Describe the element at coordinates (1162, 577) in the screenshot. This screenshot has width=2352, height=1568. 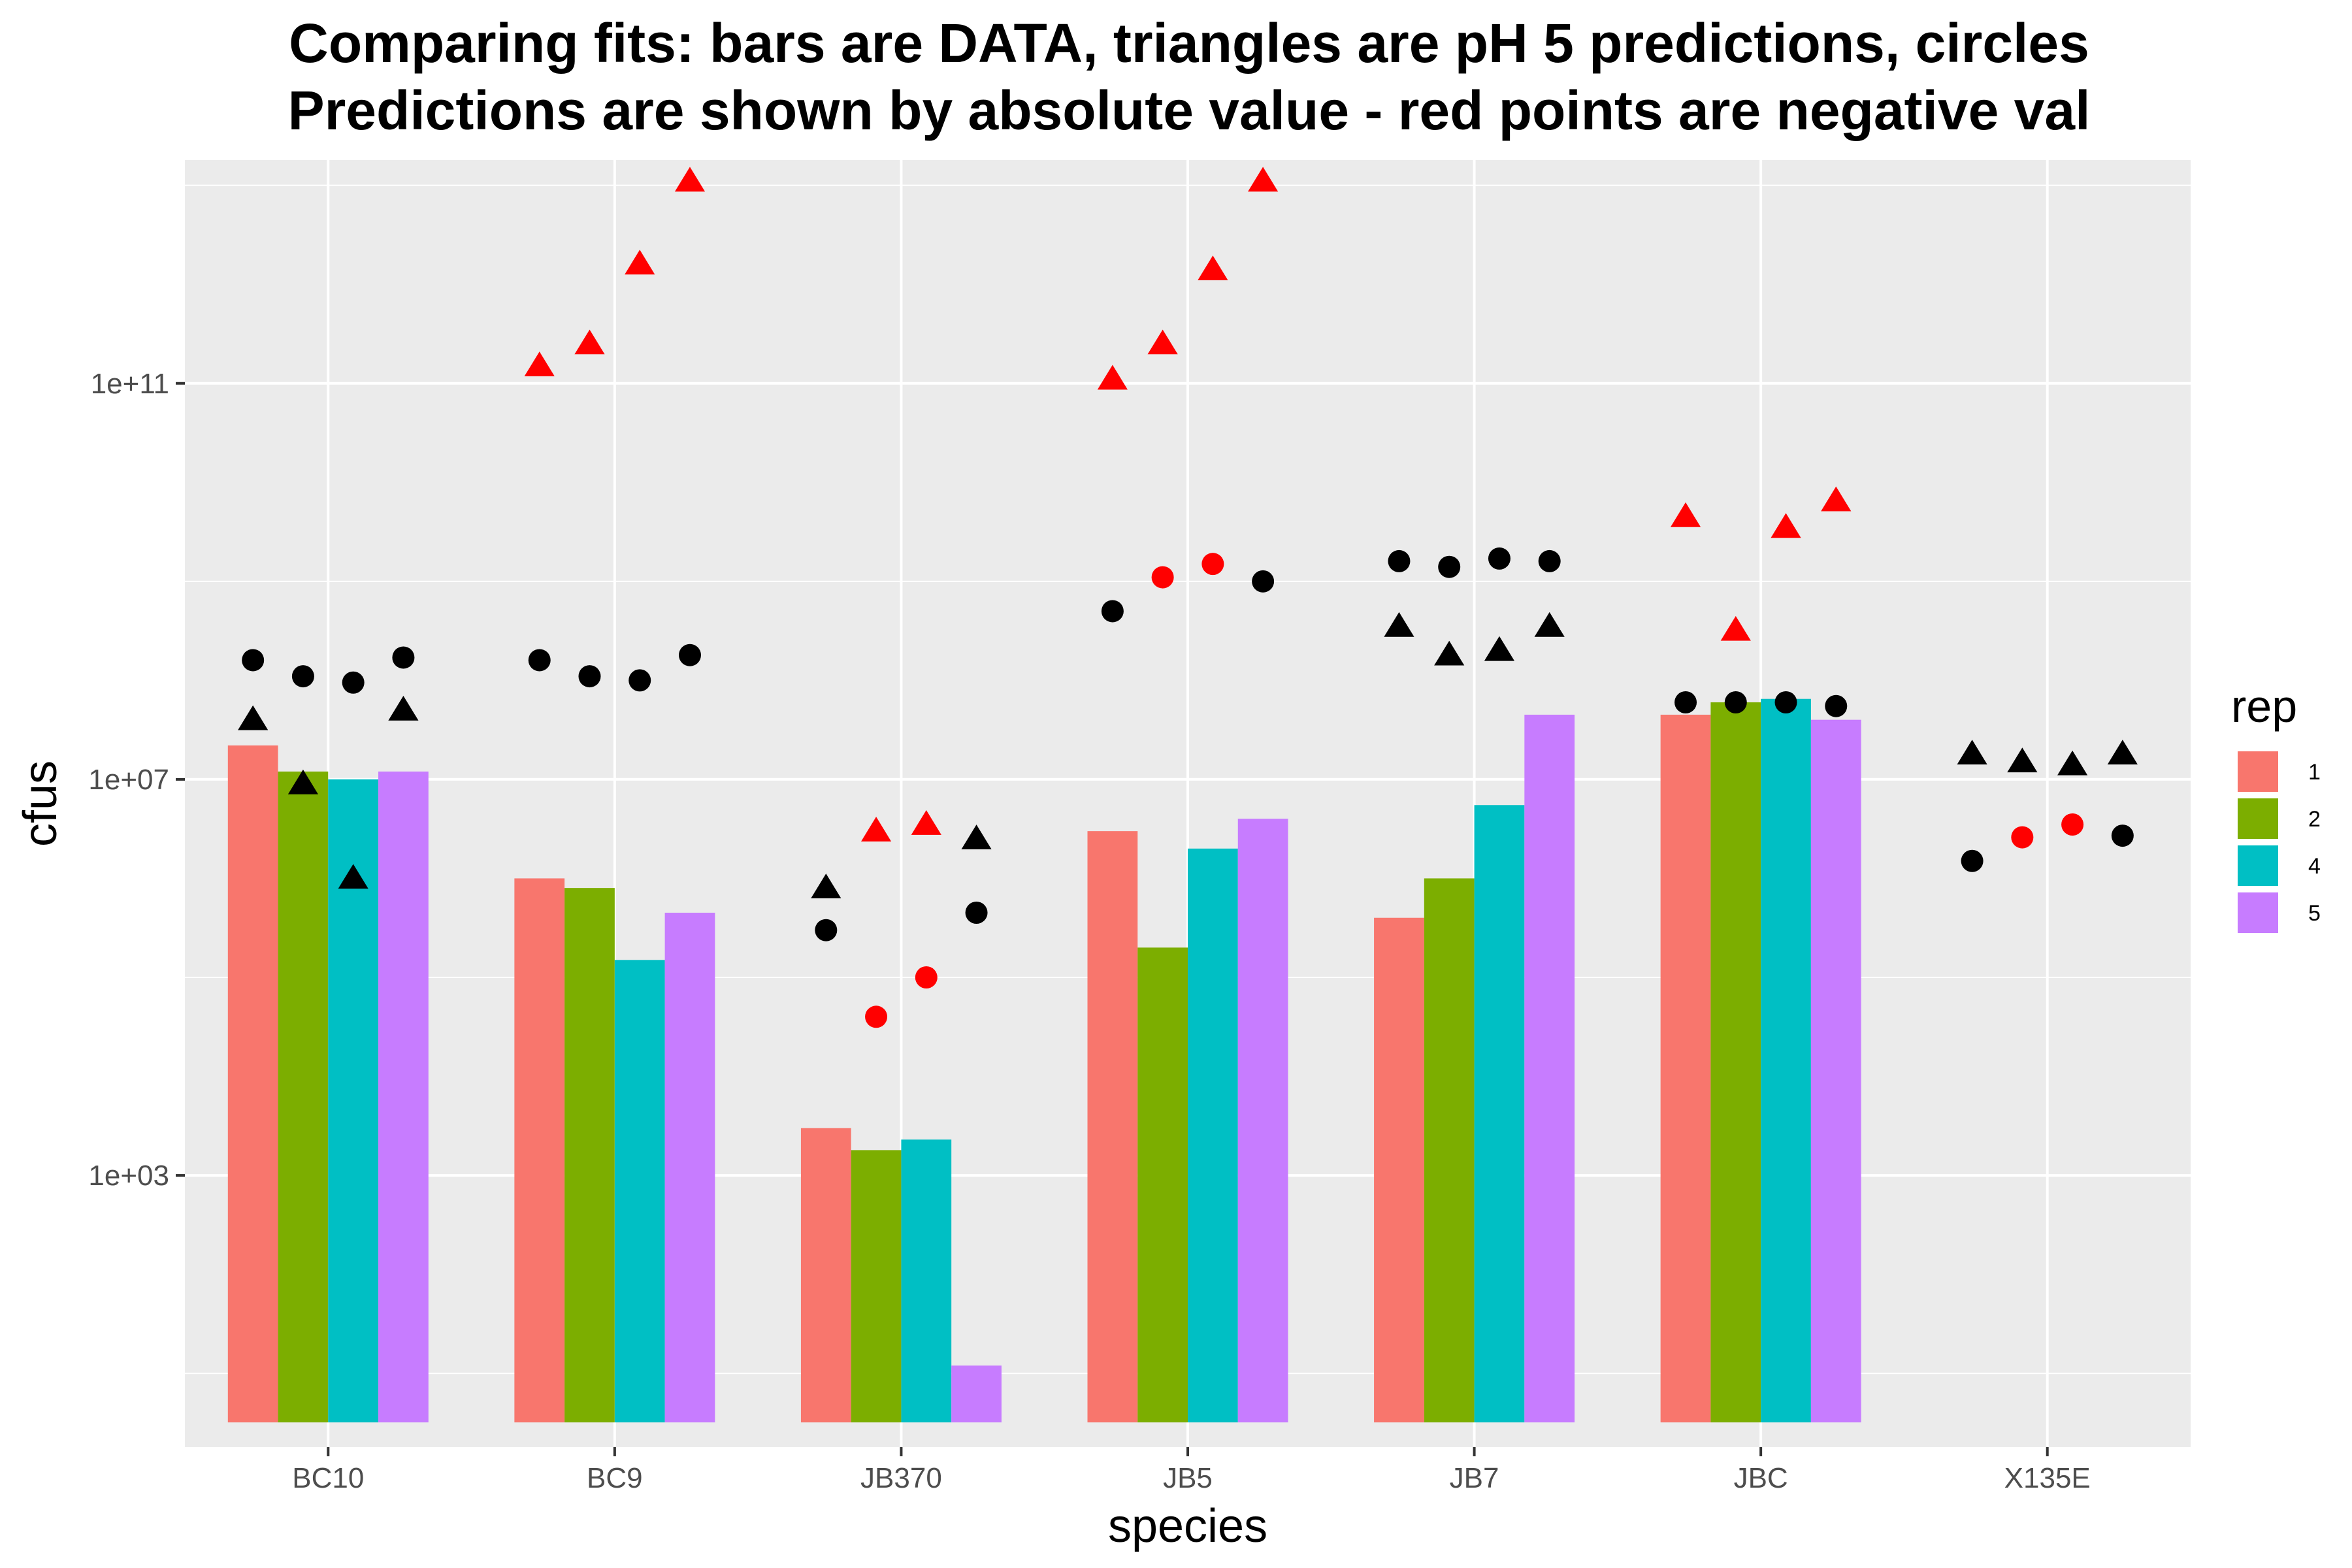
I see `circle-marker-JB5-rep2` at that location.